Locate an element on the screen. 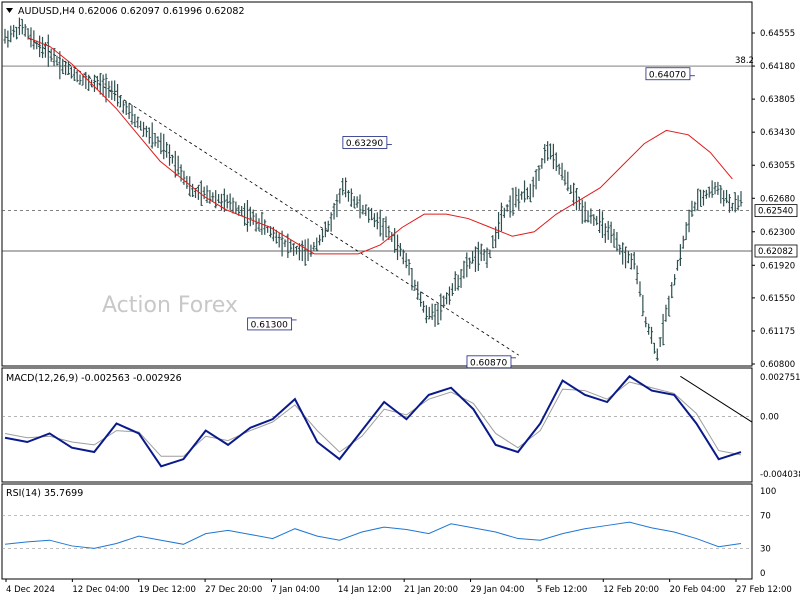 This screenshot has height=604, width=800. price-y-tick-label: 0.60800 is located at coordinates (777, 365).